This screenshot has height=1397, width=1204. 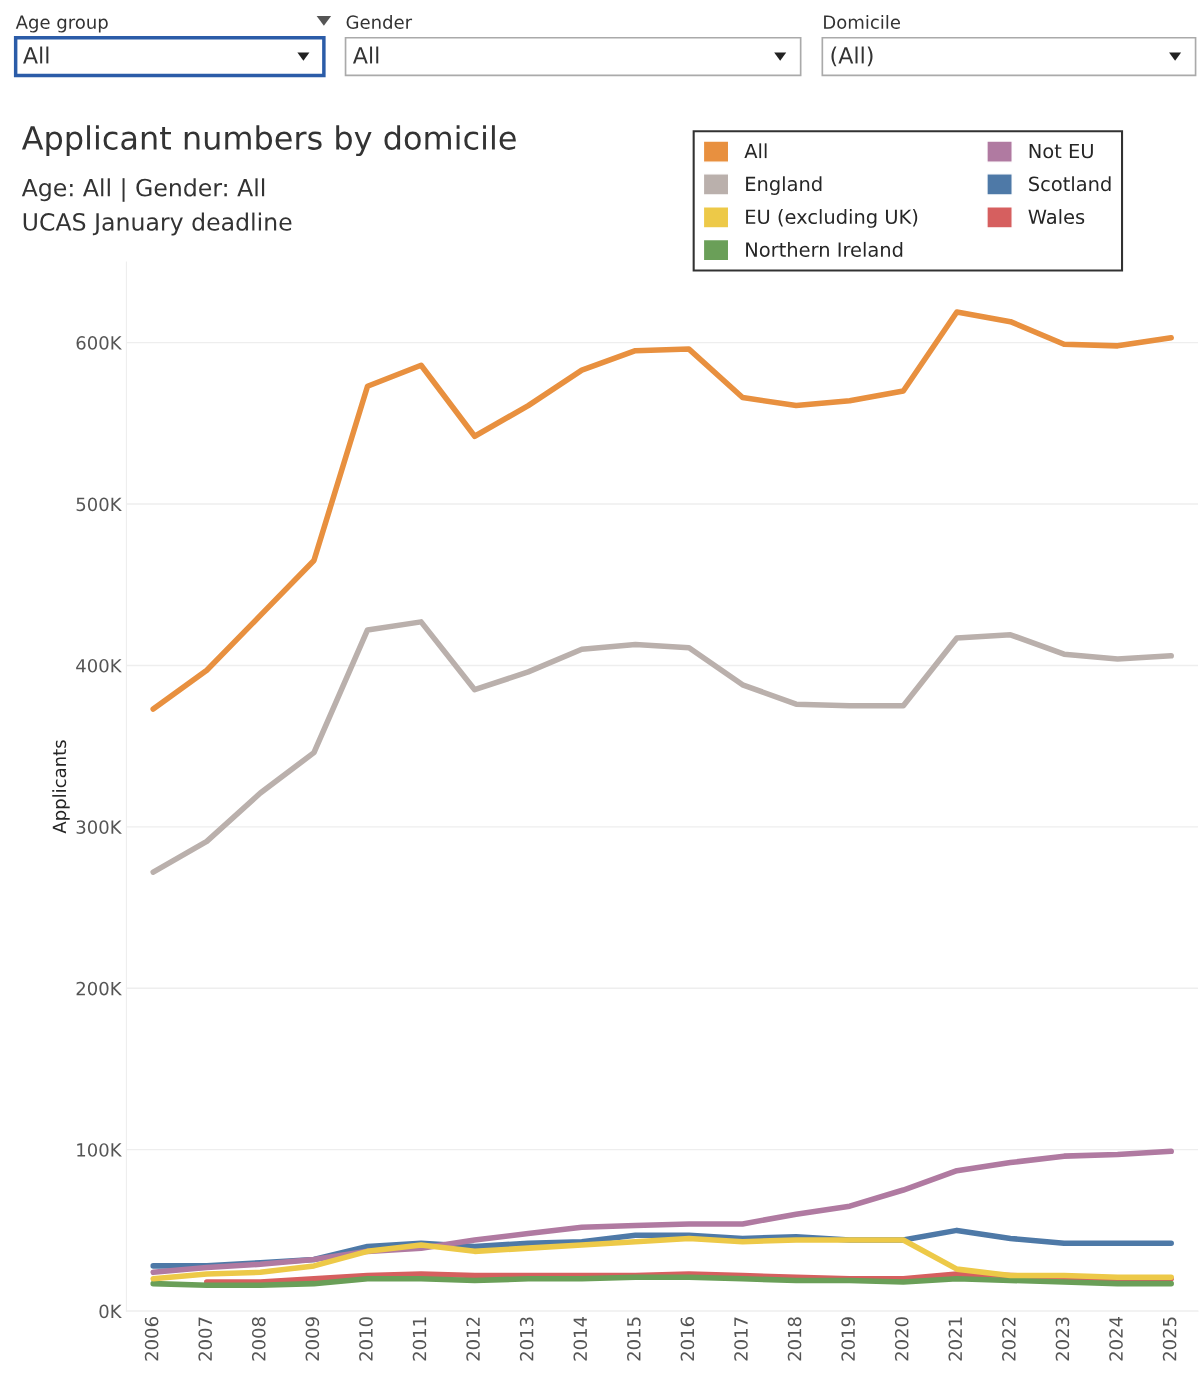 What do you see at coordinates (61, 24) in the screenshot?
I see `text: Age group` at bounding box center [61, 24].